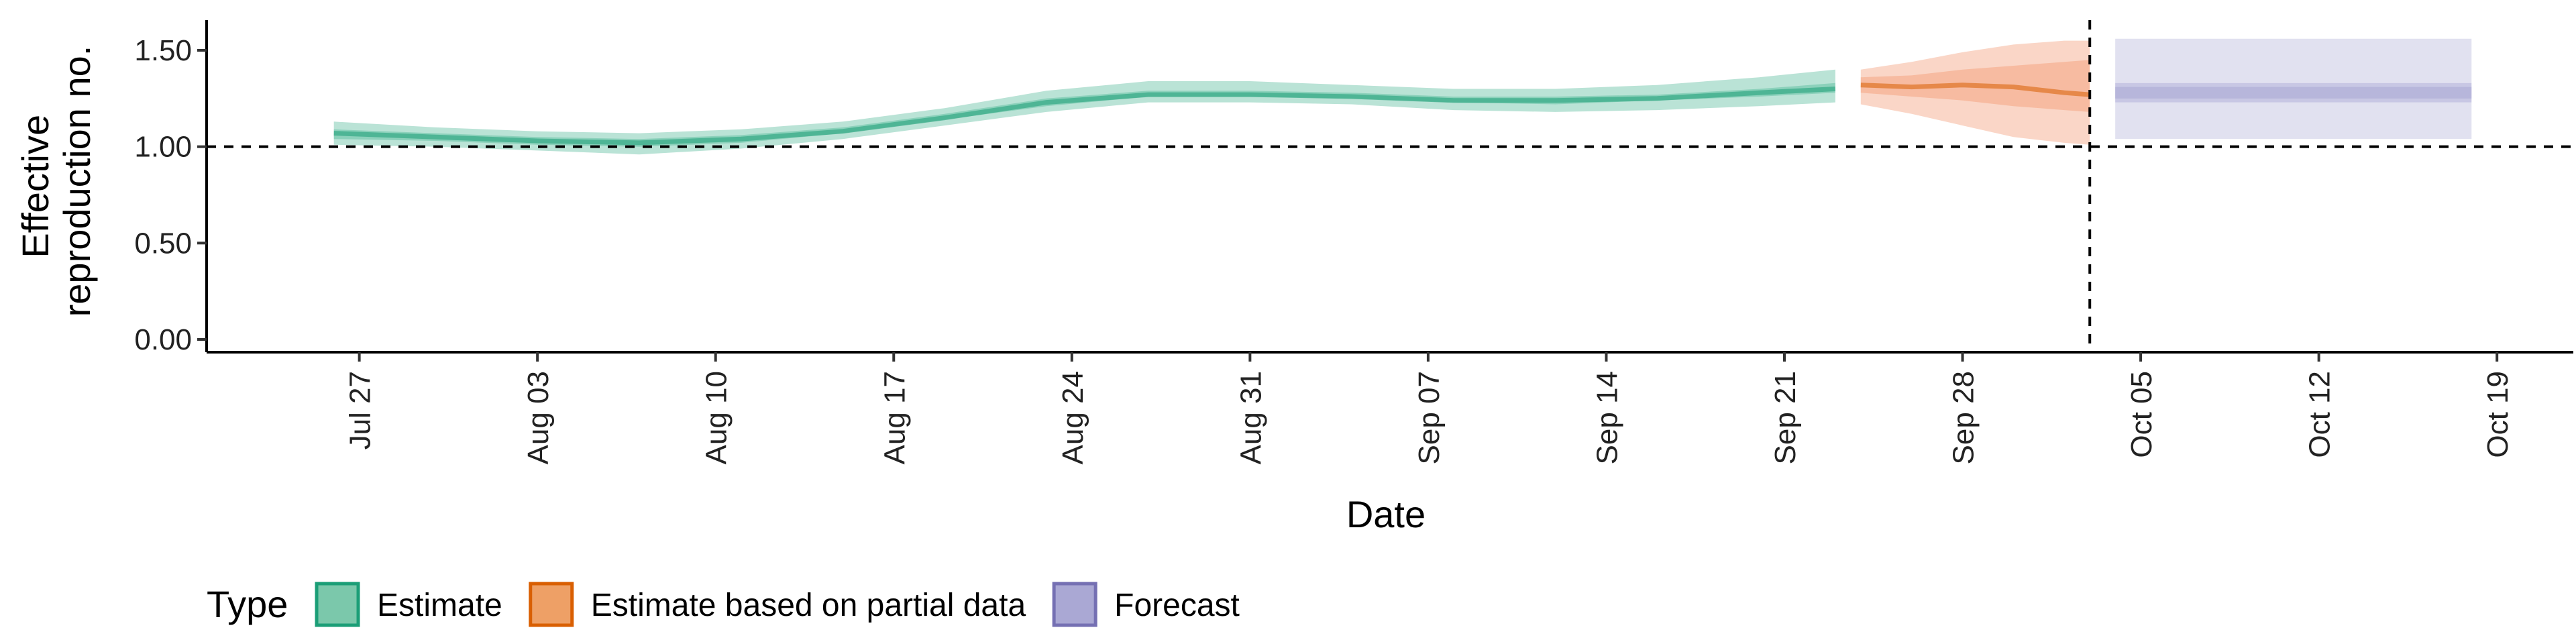  What do you see at coordinates (360, 410) in the screenshot?
I see `x-tick-label: Jul 27` at bounding box center [360, 410].